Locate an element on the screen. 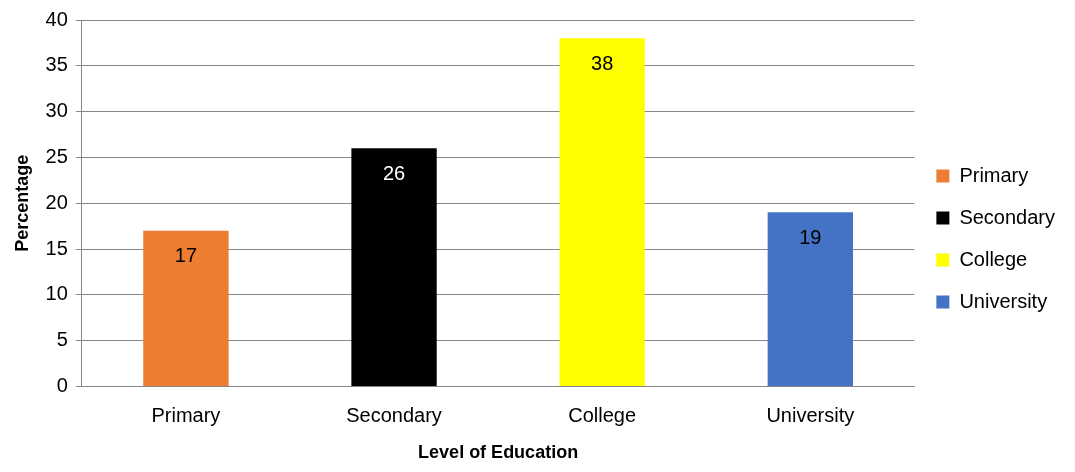 This screenshot has width=1075, height=472. y-tick-label: 30 is located at coordinates (56, 110).